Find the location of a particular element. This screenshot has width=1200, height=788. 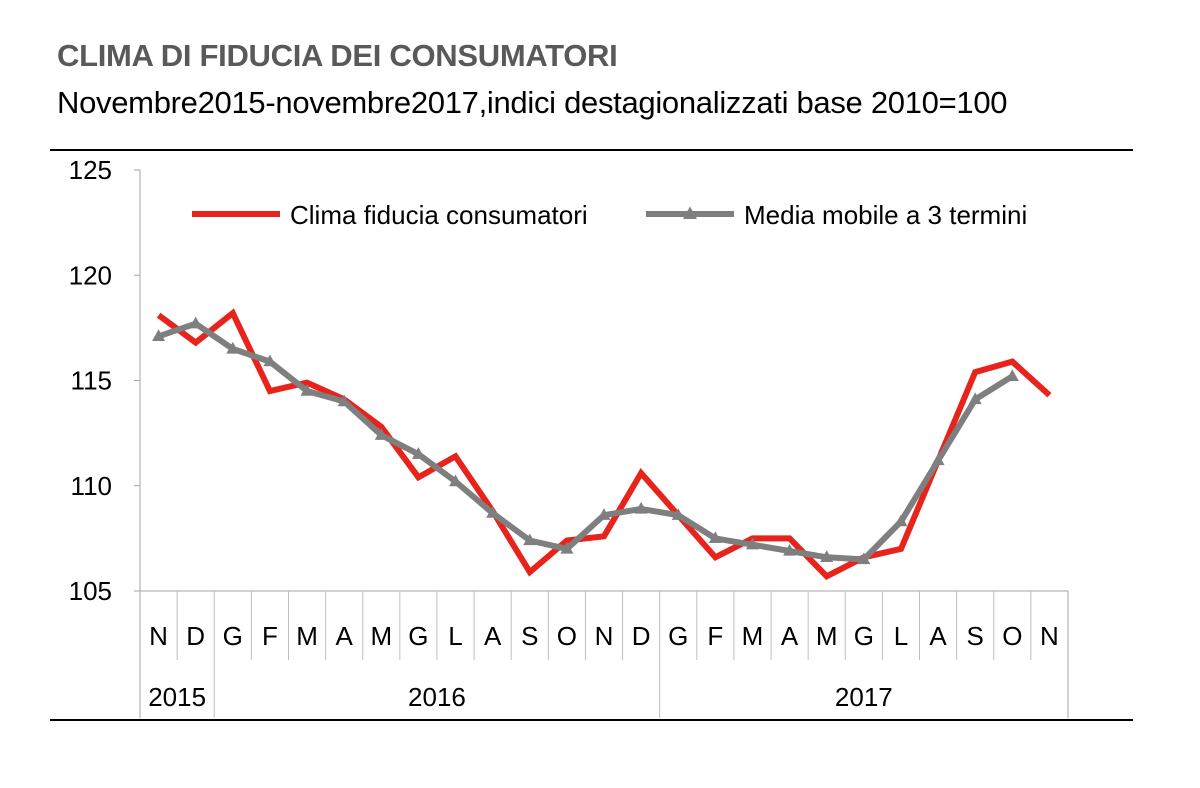

y-tick-label: 105 is located at coordinates (90, 591).